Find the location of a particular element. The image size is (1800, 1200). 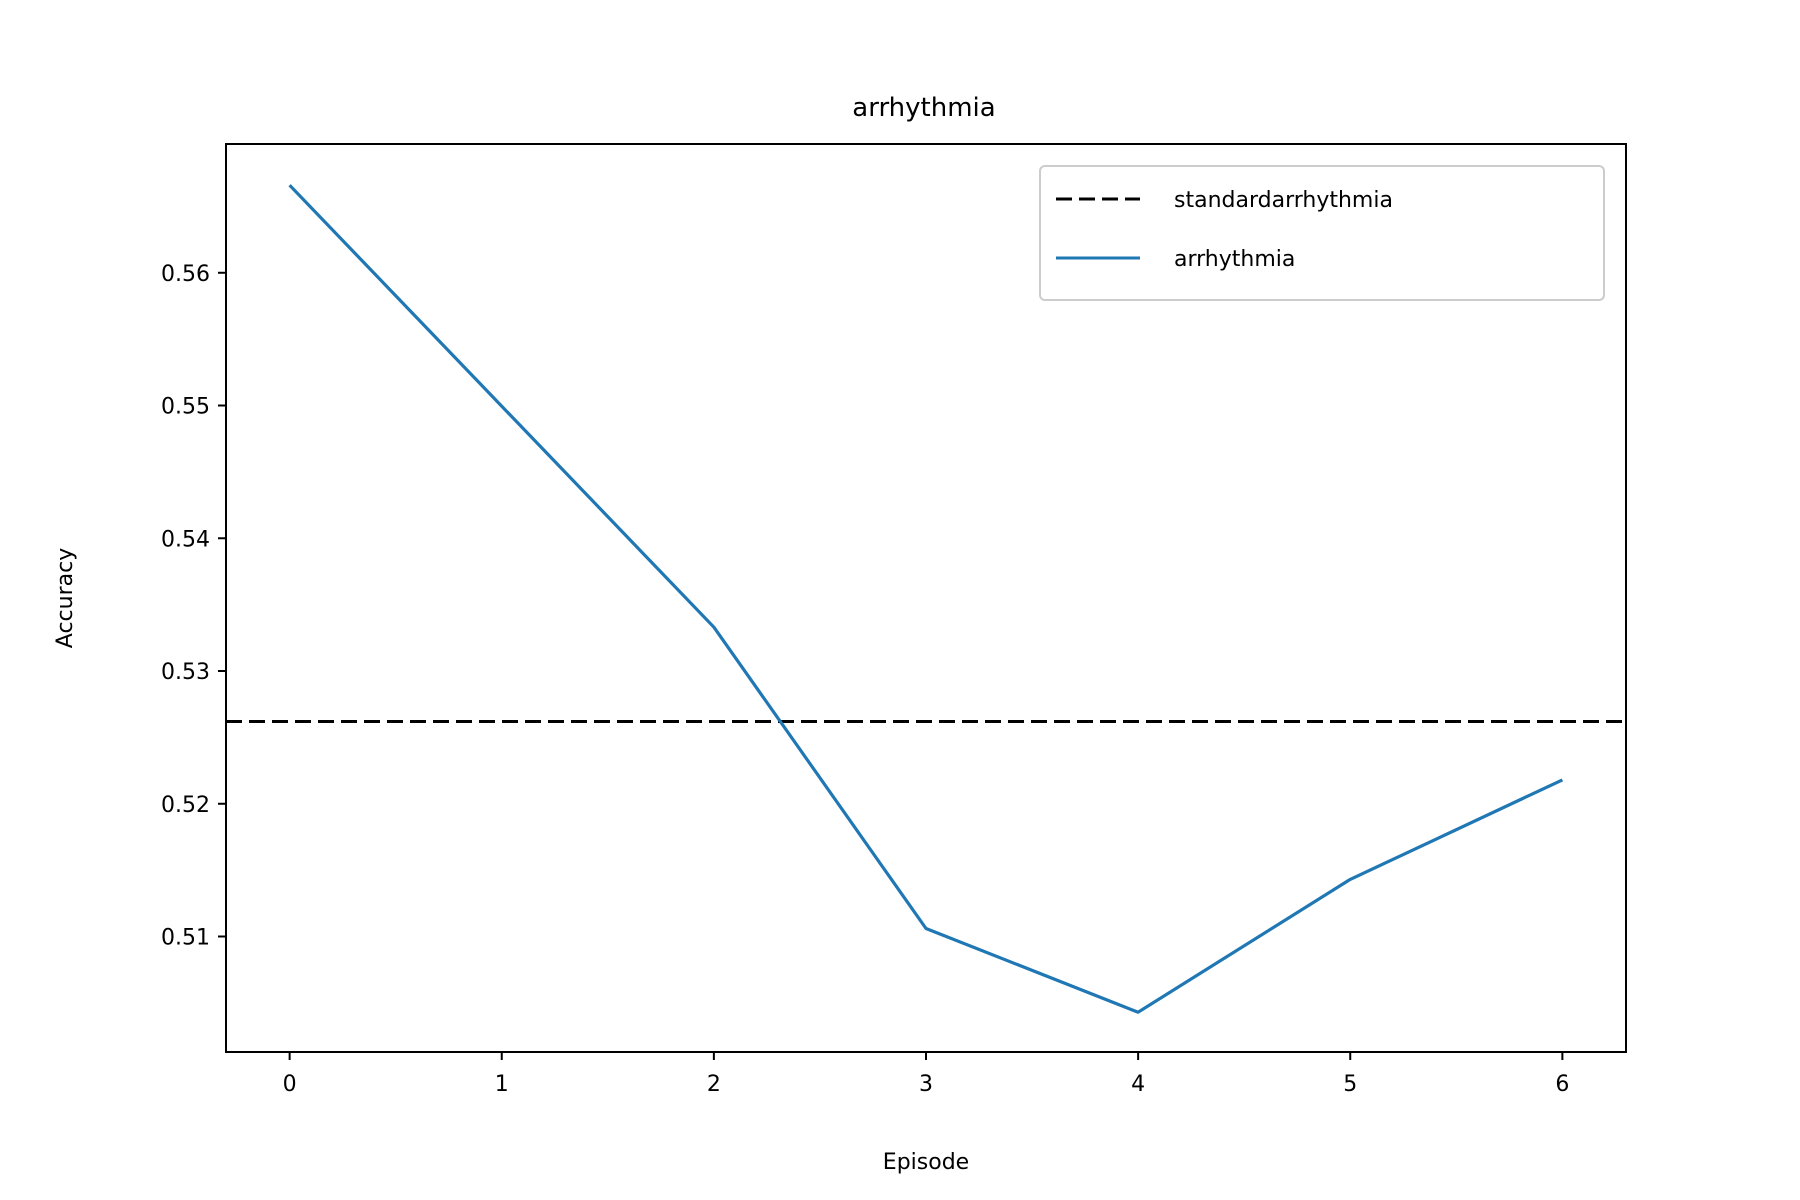

y-tick-label: 0.54 is located at coordinates (185, 539).